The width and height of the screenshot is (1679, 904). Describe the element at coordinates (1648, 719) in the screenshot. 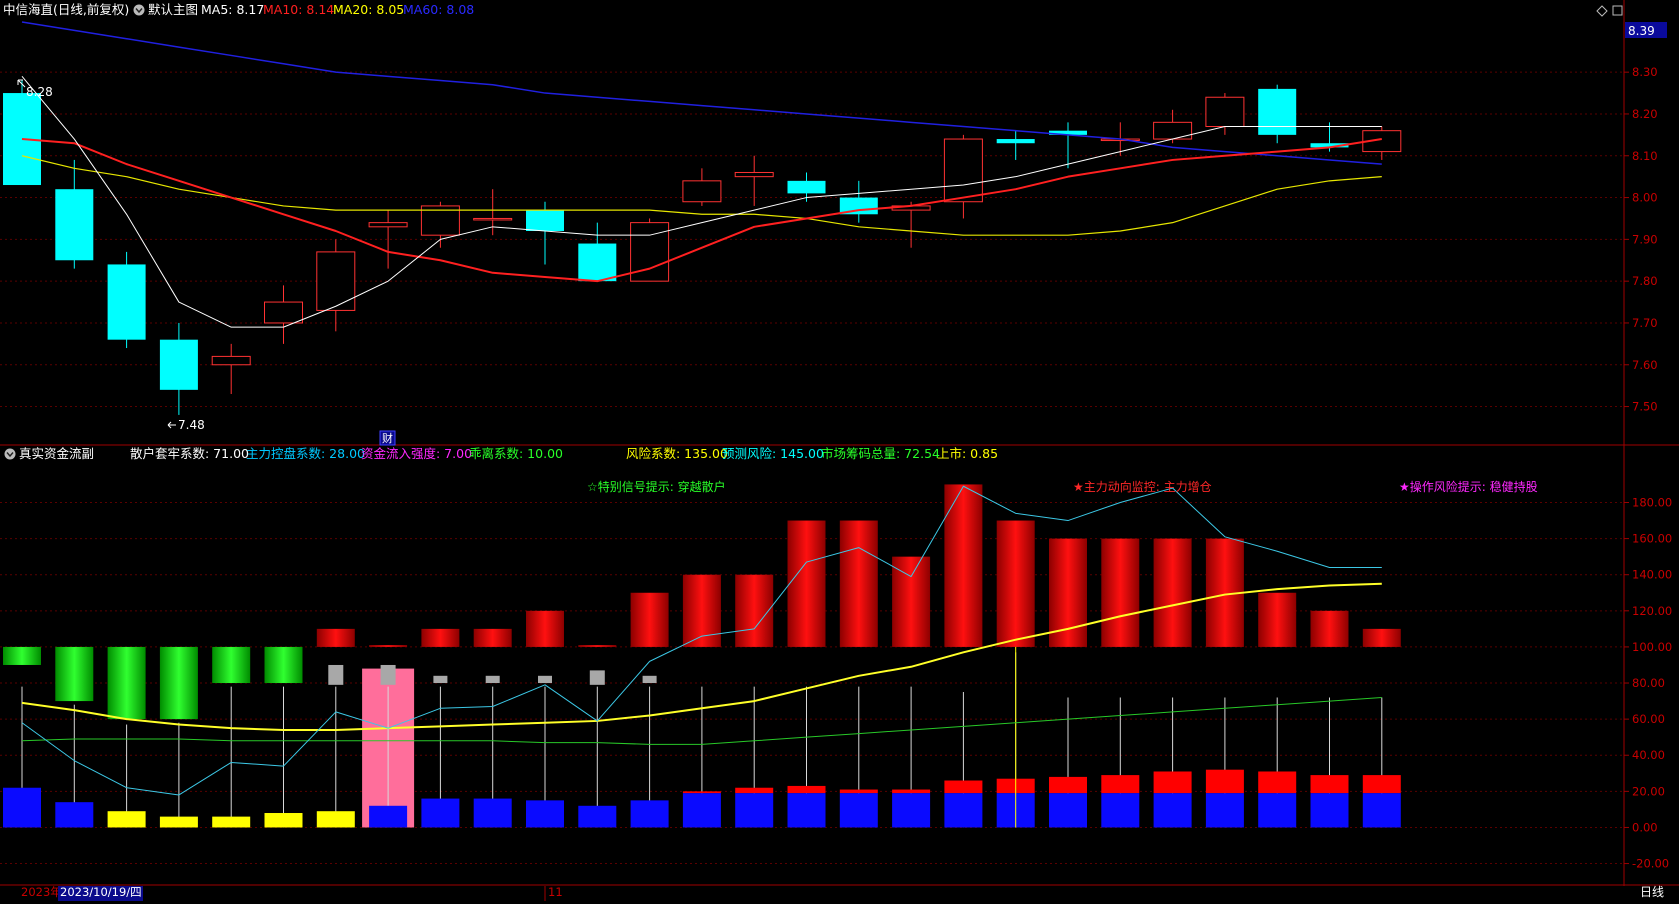

I see `indicator-axis-label: 60.00` at that location.